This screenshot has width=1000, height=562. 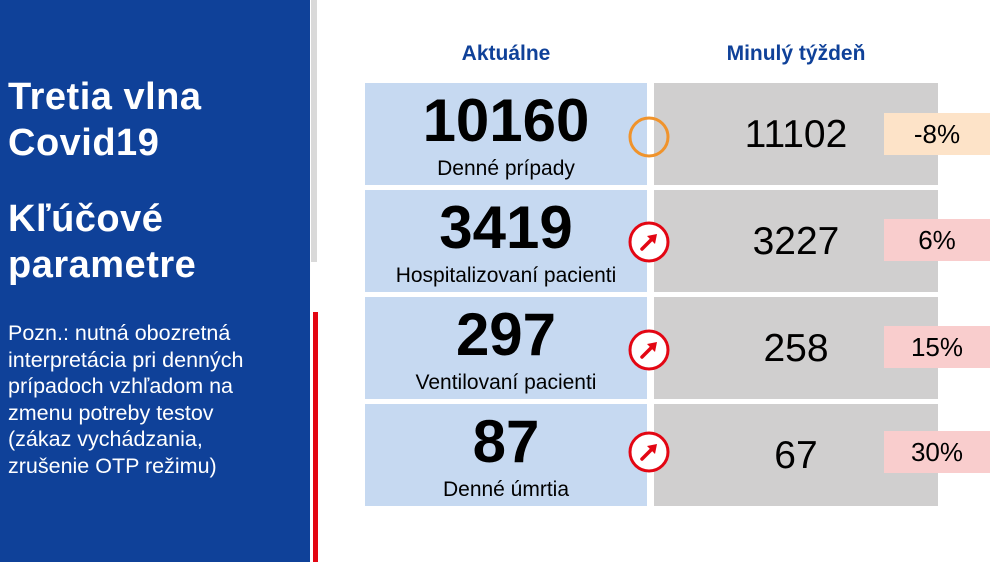 What do you see at coordinates (158, 120) in the screenshot?
I see `slide-title: Tretia vlna Covid19` at bounding box center [158, 120].